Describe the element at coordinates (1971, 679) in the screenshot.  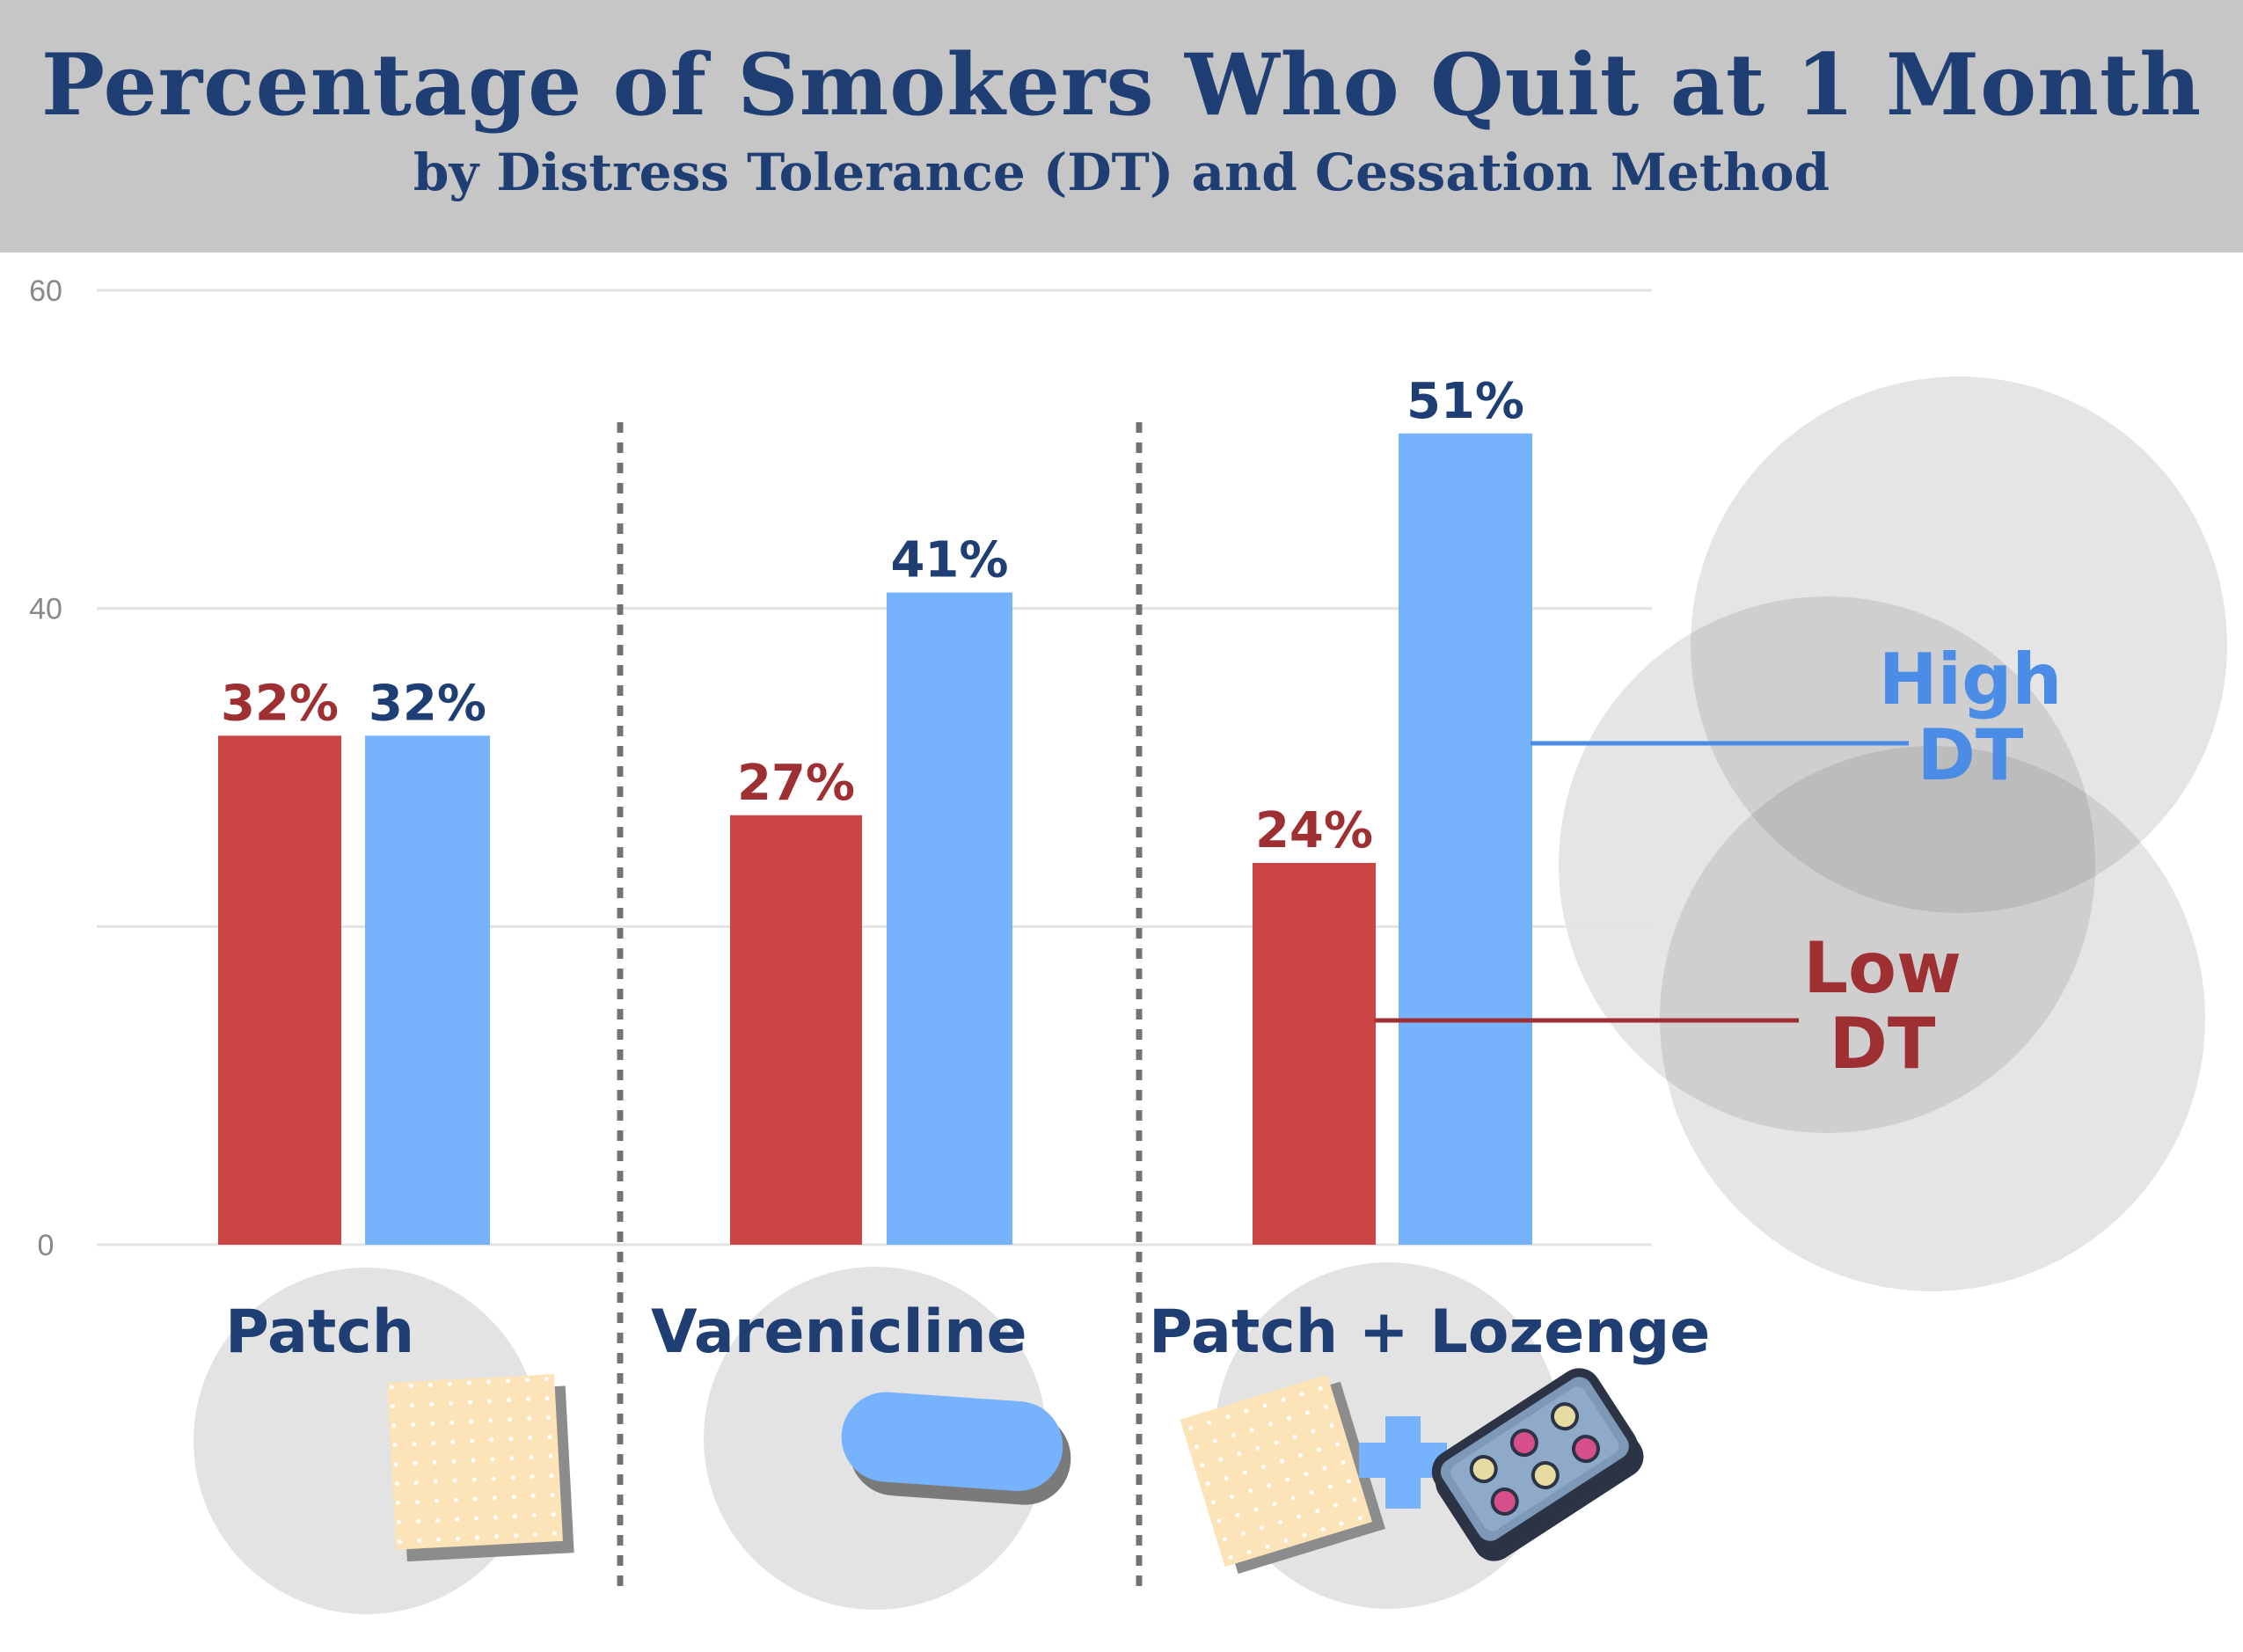
I see `legend-high-line1: High` at that location.